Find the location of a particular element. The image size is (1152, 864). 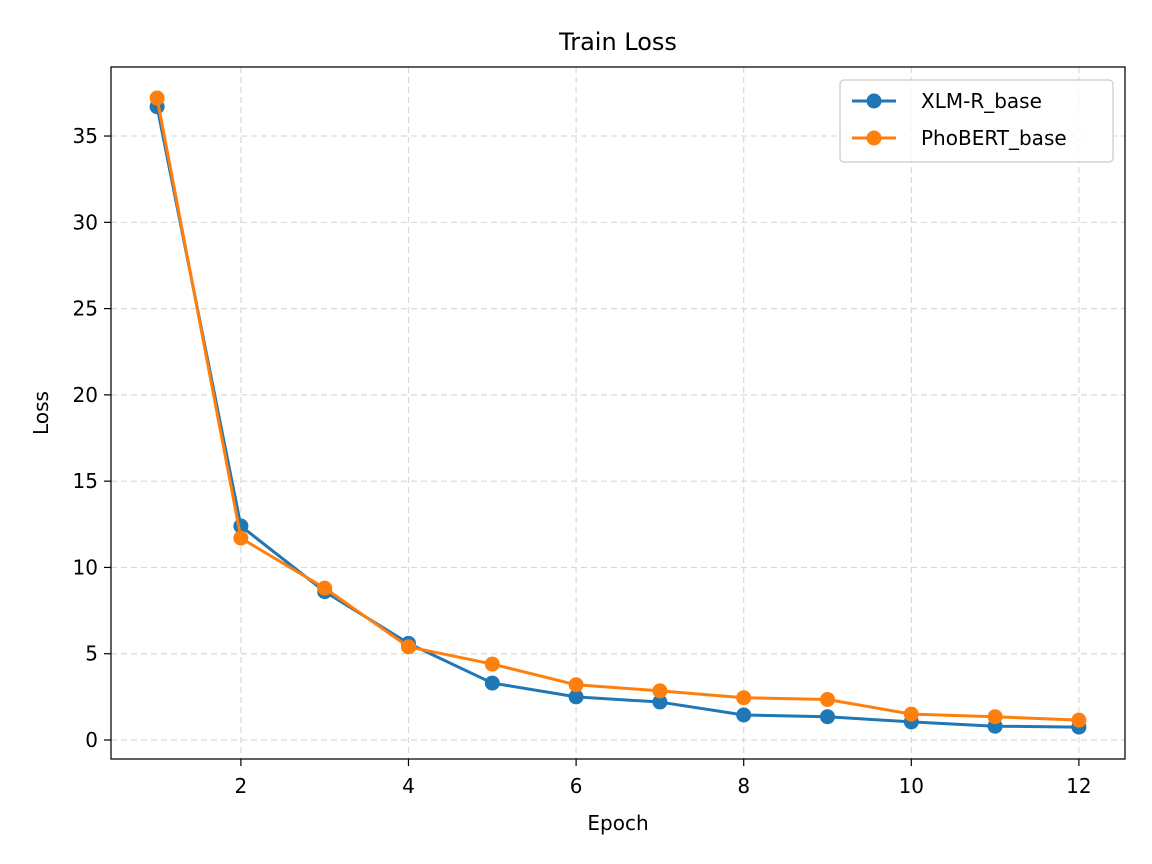

y-tick-label: 20 is located at coordinates (85, 395).